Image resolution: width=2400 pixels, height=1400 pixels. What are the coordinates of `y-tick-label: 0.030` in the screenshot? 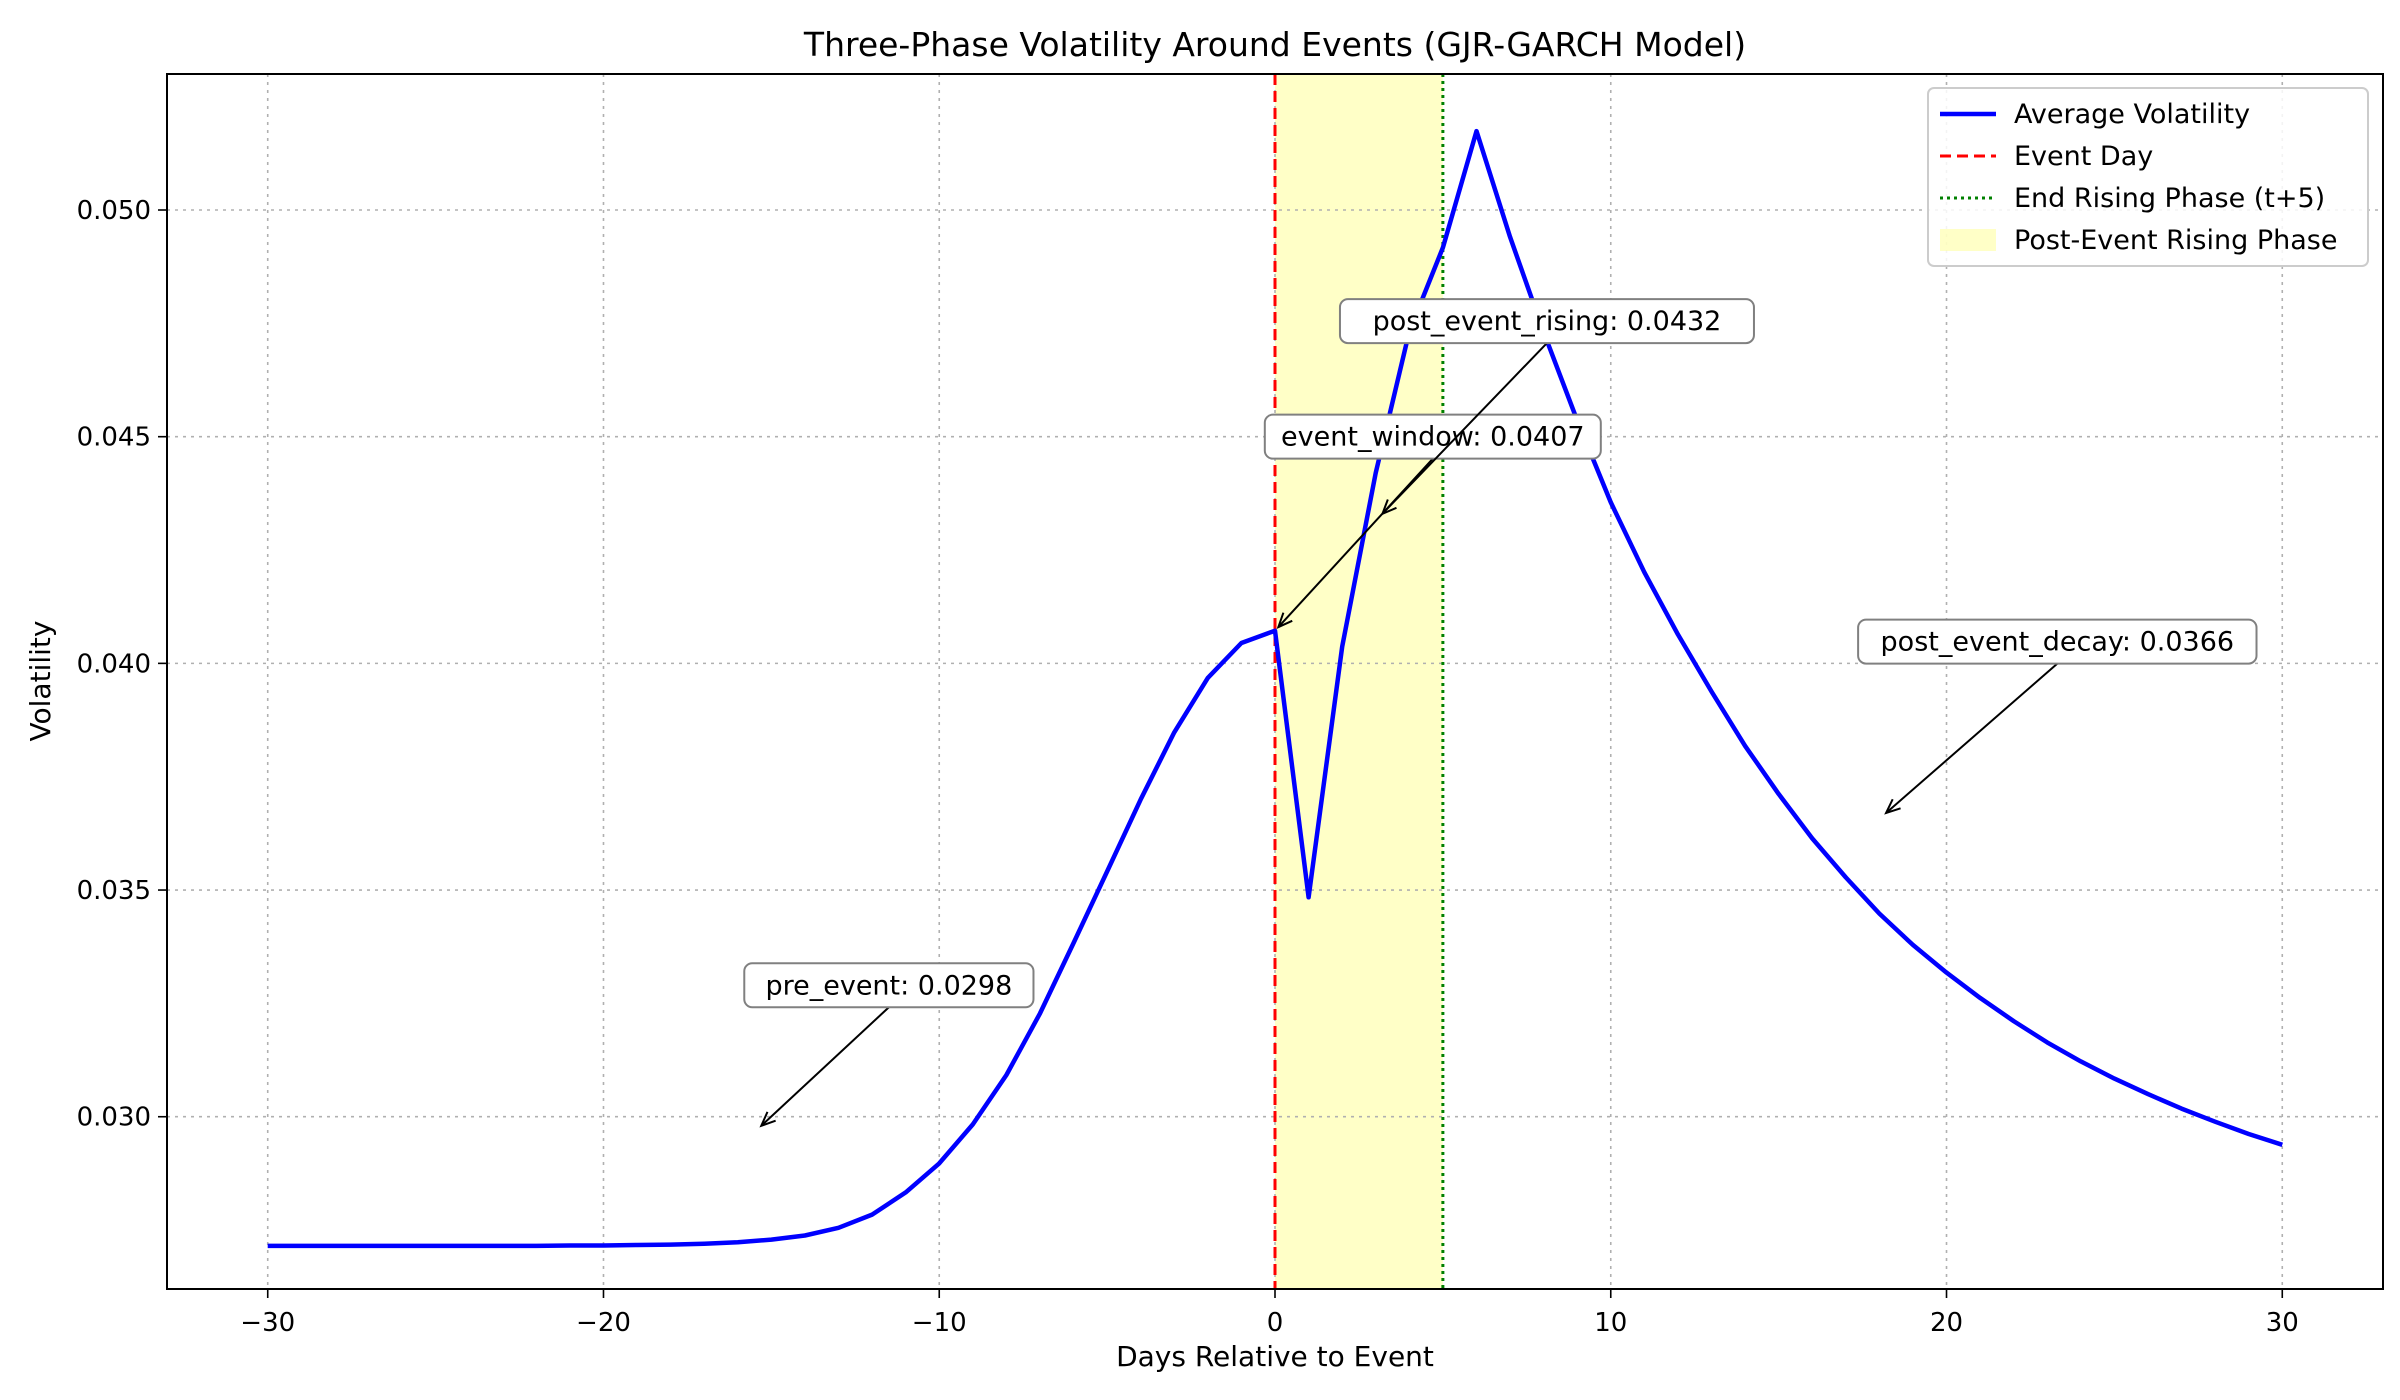 It's located at (114, 1118).